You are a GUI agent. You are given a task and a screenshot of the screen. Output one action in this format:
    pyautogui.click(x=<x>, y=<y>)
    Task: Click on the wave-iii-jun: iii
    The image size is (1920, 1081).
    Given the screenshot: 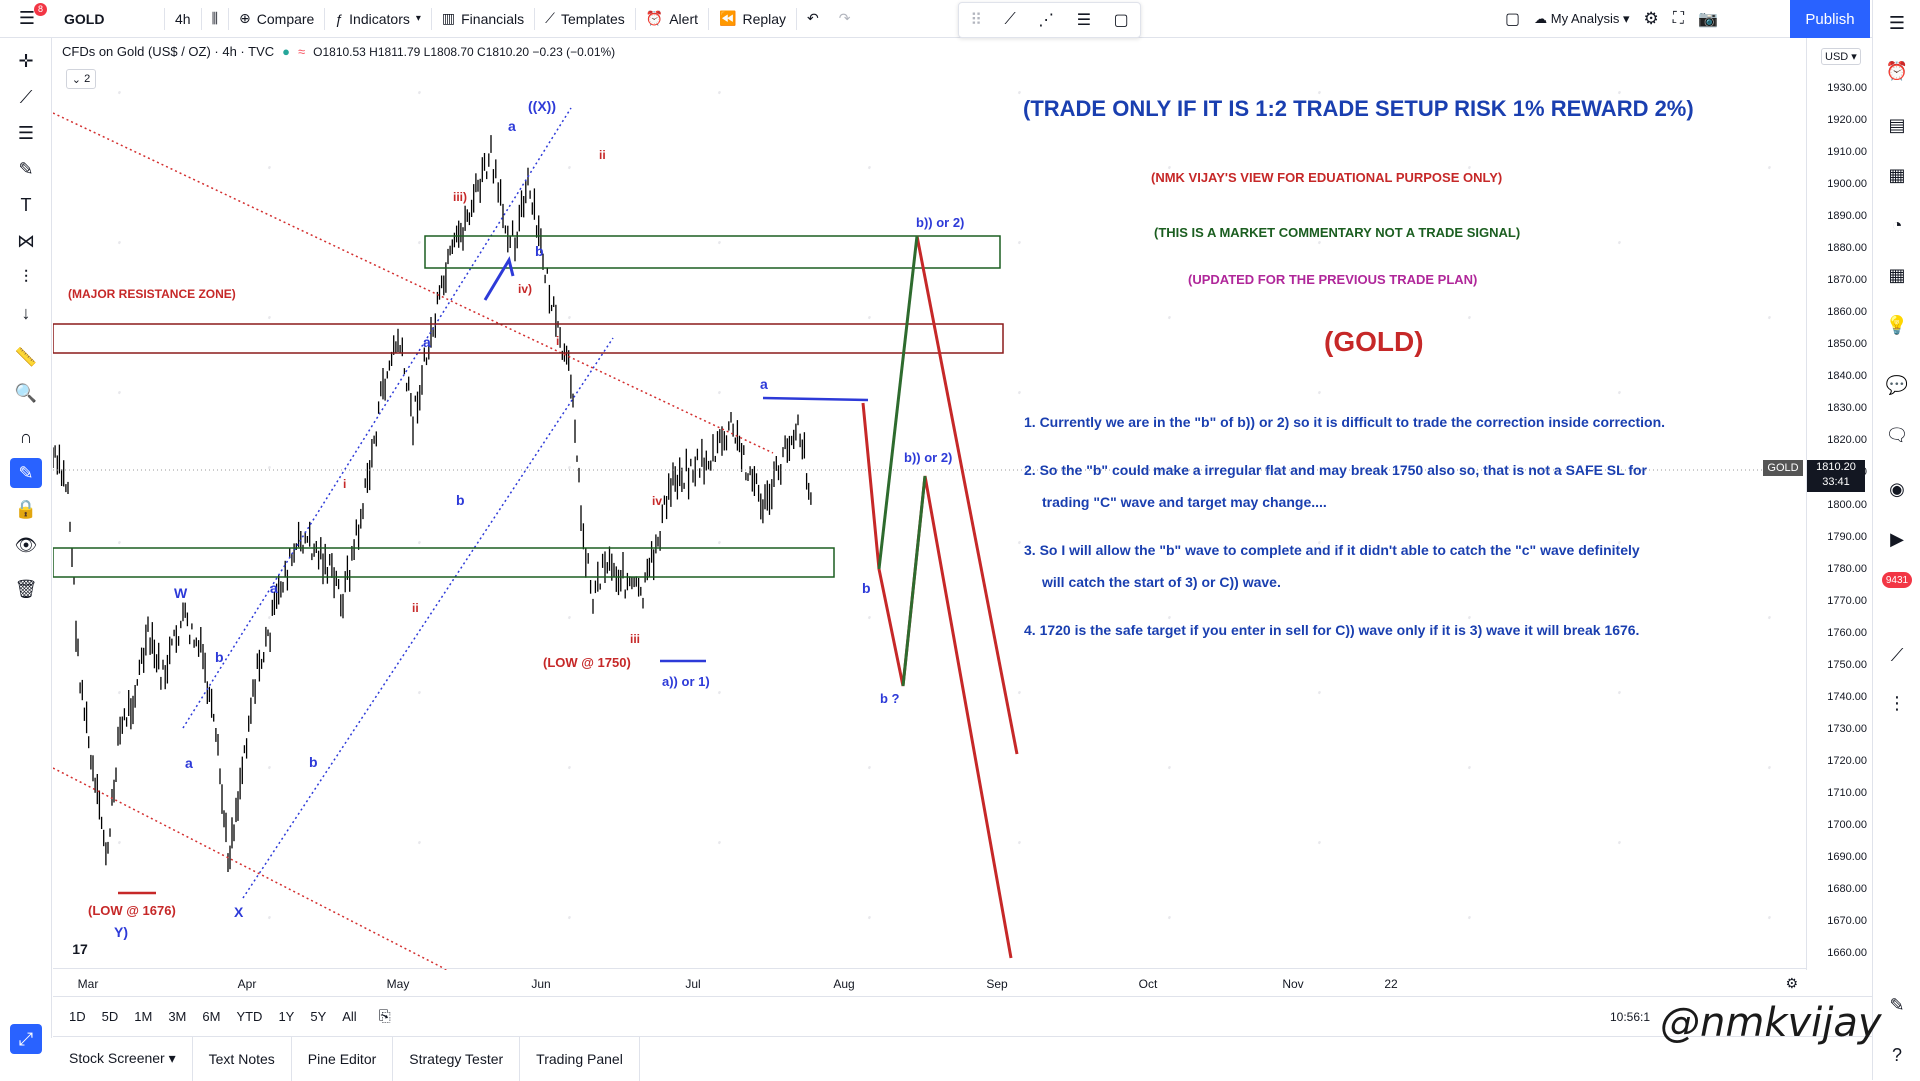 What is the action you would take?
    pyautogui.click(x=635, y=639)
    